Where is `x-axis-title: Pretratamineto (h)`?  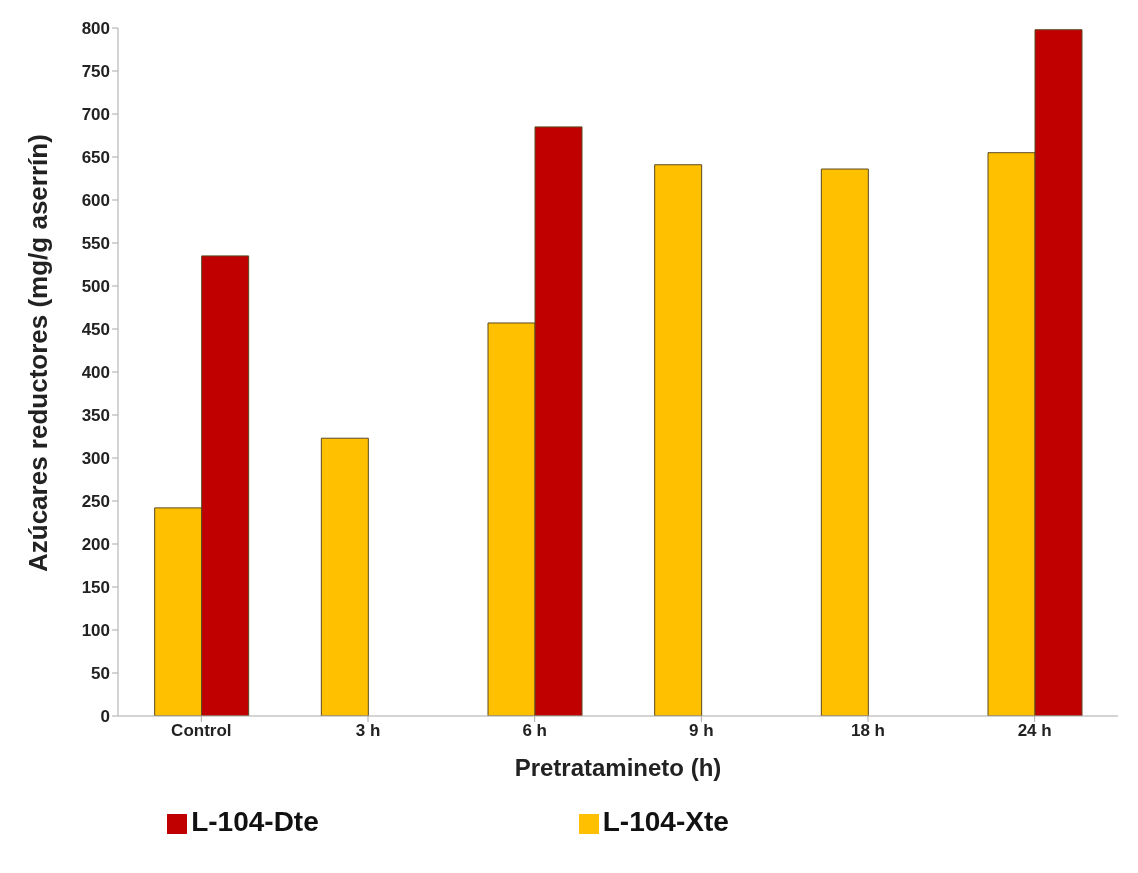
x-axis-title: Pretratamineto (h) is located at coordinates (618, 767).